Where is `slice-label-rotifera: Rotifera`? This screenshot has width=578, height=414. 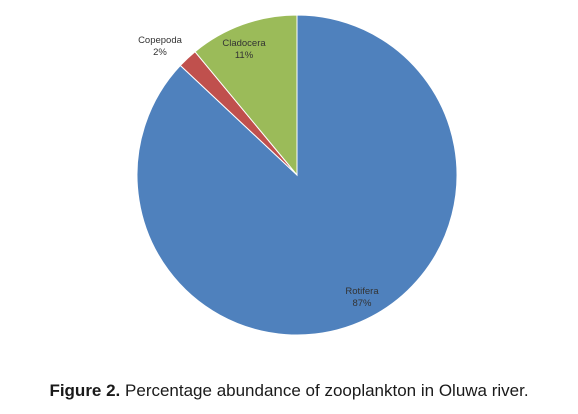
slice-label-rotifera: Rotifera is located at coordinates (362, 291).